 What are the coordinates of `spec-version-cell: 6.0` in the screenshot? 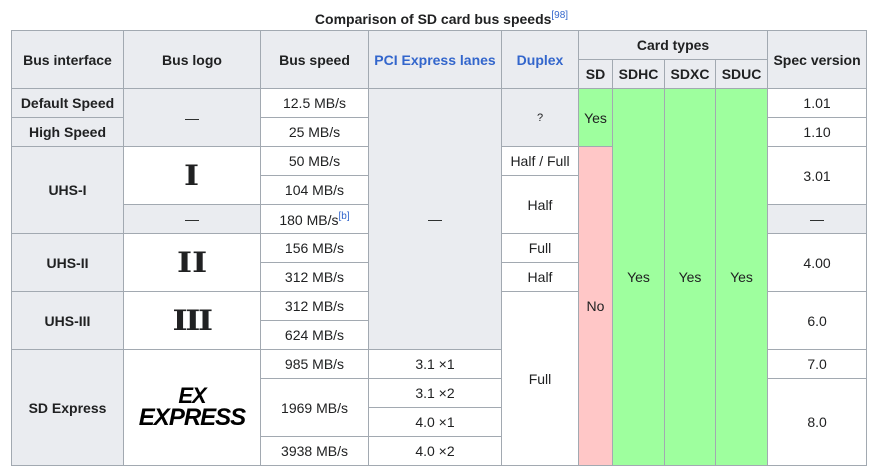 It's located at (817, 320).